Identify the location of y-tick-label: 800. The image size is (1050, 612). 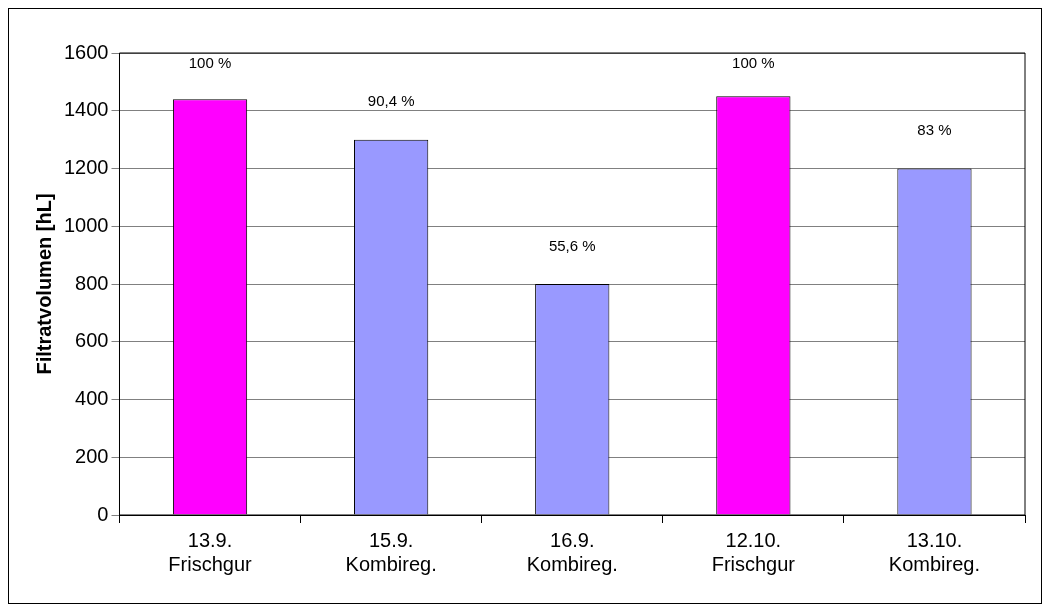
(92, 282).